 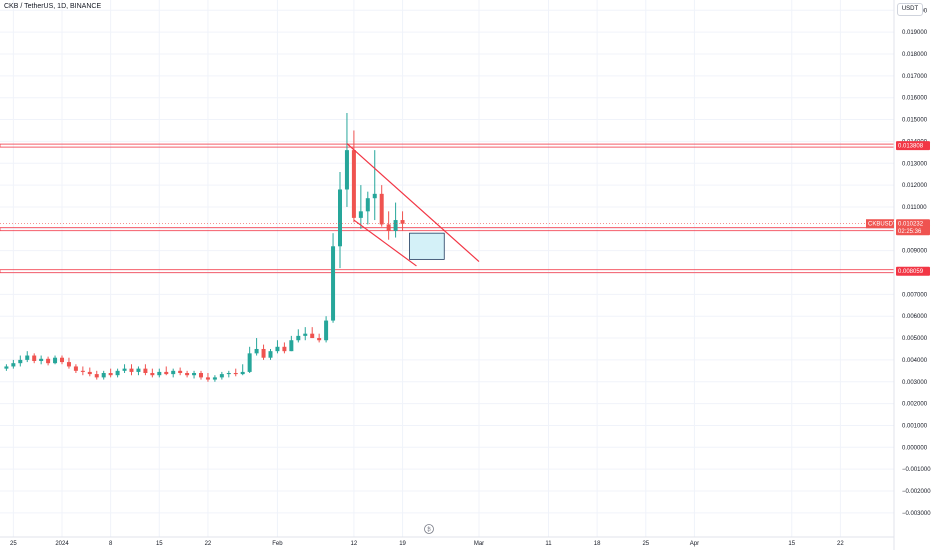 What do you see at coordinates (915, 295) in the screenshot?
I see `y-tick-label: 0.007000` at bounding box center [915, 295].